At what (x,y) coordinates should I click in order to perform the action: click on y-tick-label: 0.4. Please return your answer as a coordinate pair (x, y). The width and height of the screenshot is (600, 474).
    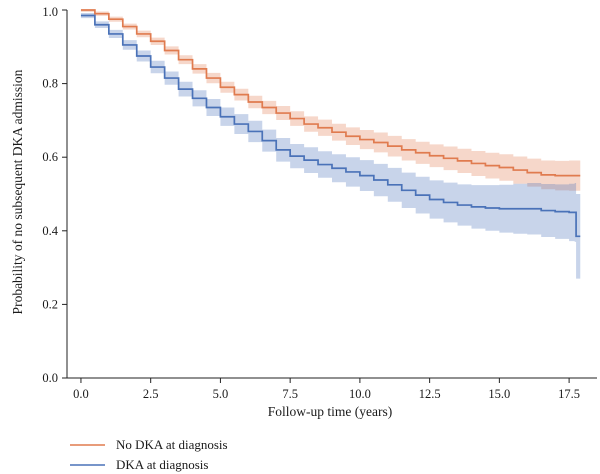
    Looking at the image, I should click on (50, 231).